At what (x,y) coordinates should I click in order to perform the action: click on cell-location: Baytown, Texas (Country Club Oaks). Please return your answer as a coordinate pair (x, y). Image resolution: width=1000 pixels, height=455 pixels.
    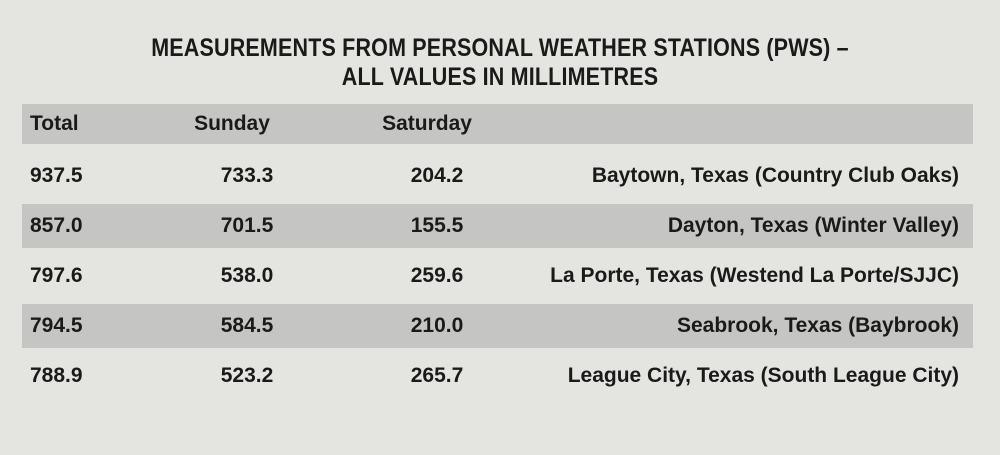
    Looking at the image, I should click on (775, 175).